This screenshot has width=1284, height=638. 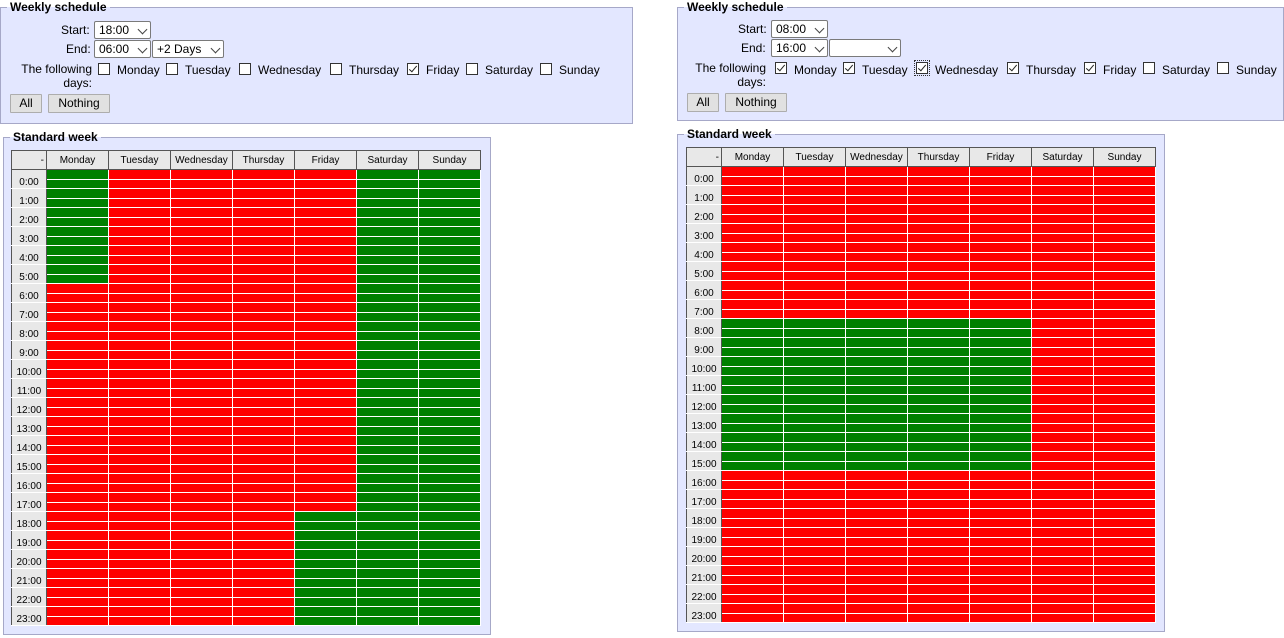 What do you see at coordinates (29, 198) in the screenshot?
I see `row-header-hour: 1:00` at bounding box center [29, 198].